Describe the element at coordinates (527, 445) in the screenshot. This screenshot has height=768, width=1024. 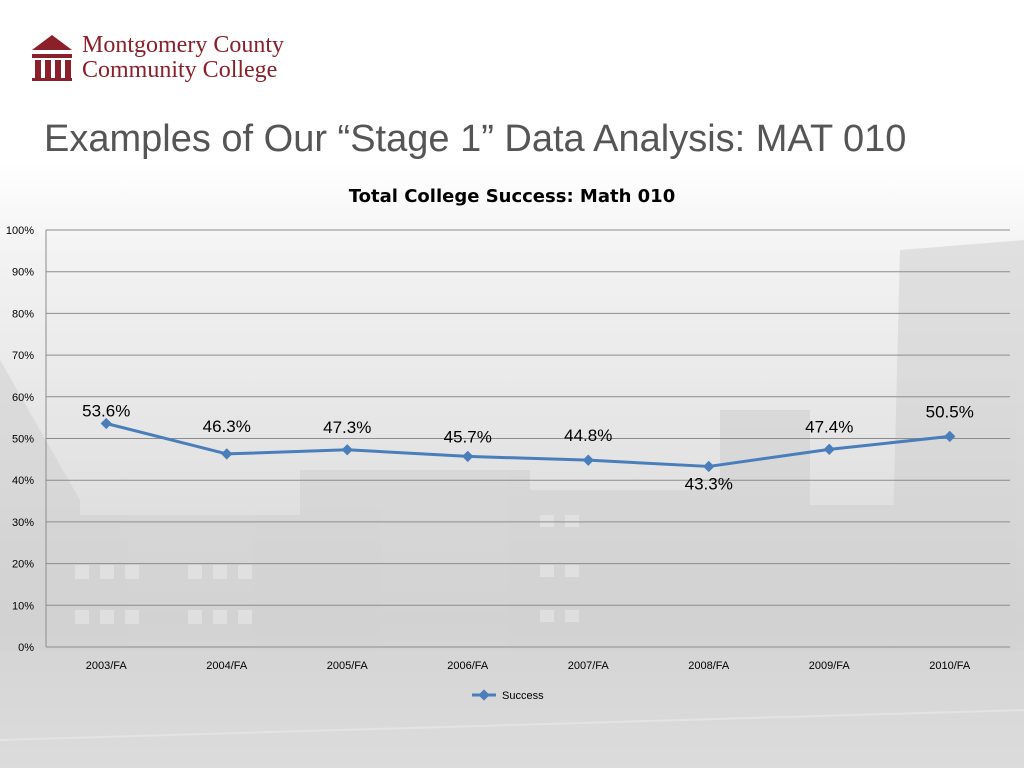
I see `series-line-success` at that location.